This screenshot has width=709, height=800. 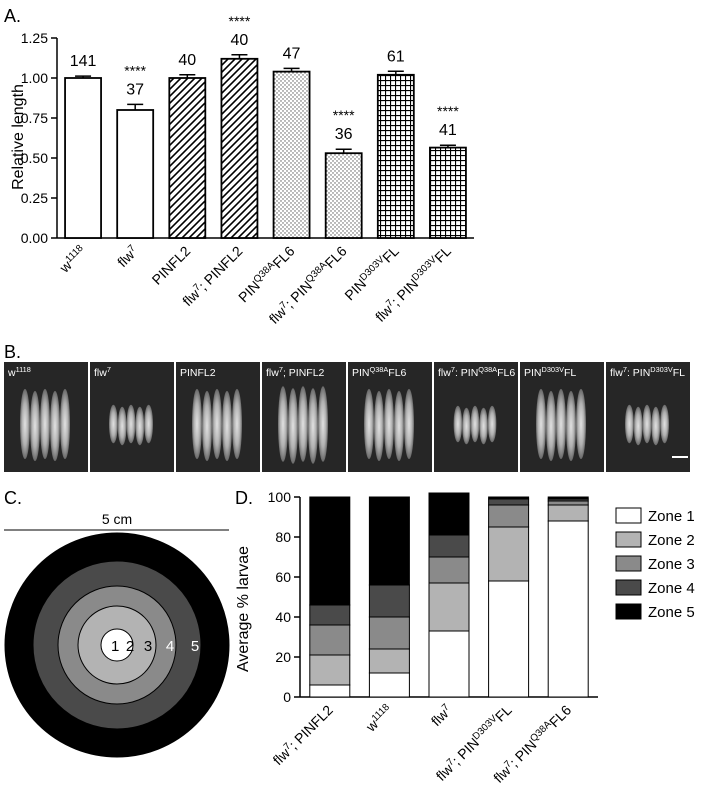 I want to click on chart-a-y-tick-label: 0.00, so click(x=34, y=238).